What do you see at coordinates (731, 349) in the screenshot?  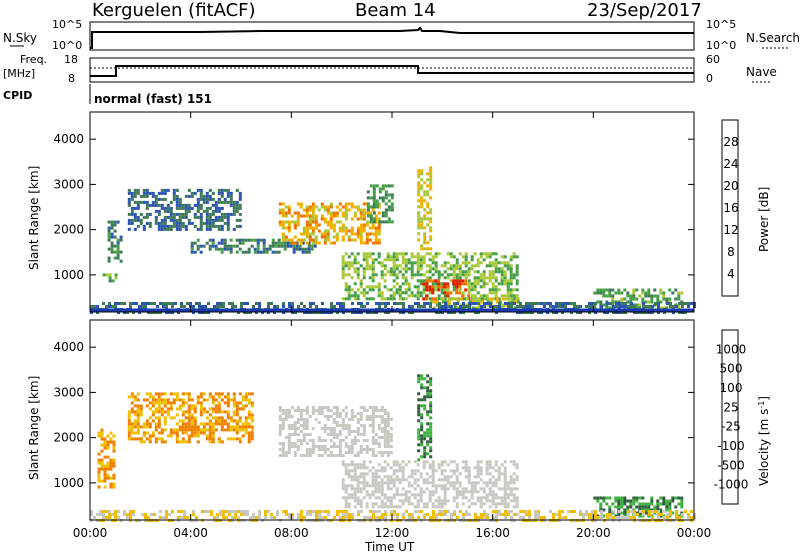 I see `velocity-cbar-tick: 1000` at bounding box center [731, 349].